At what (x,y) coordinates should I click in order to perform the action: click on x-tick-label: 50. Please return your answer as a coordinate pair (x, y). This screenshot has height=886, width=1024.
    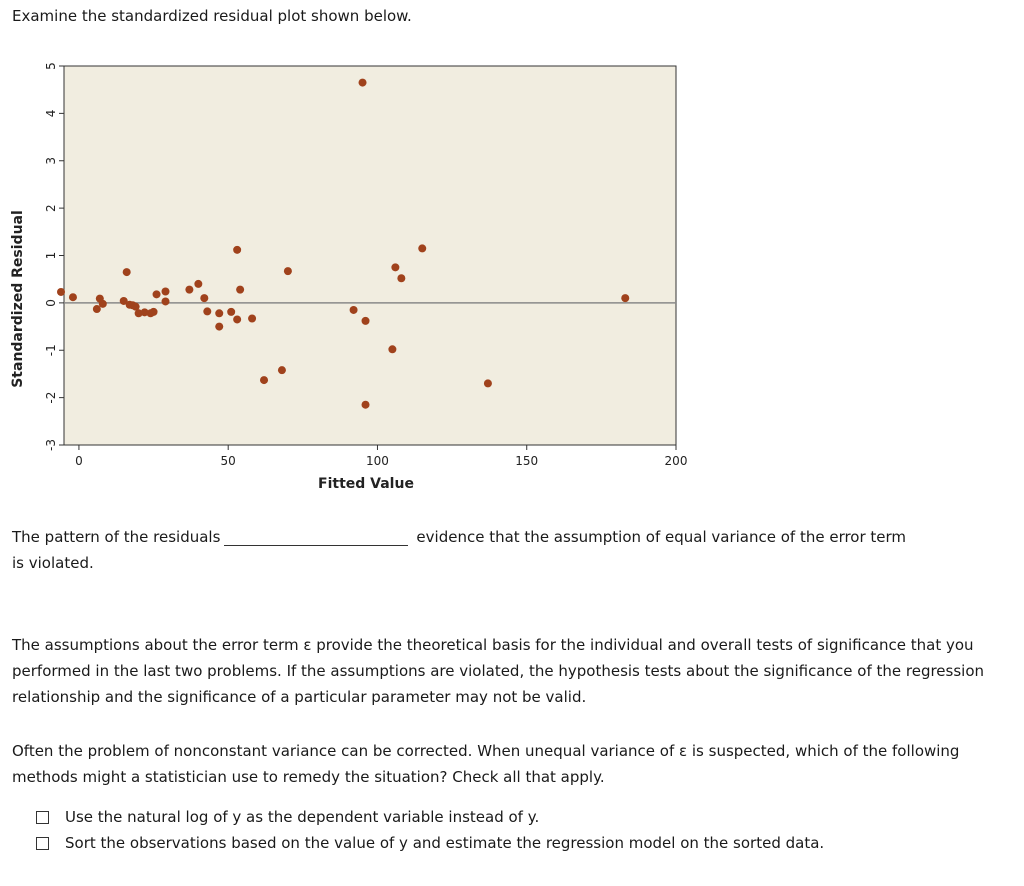
    Looking at the image, I should click on (228, 461).